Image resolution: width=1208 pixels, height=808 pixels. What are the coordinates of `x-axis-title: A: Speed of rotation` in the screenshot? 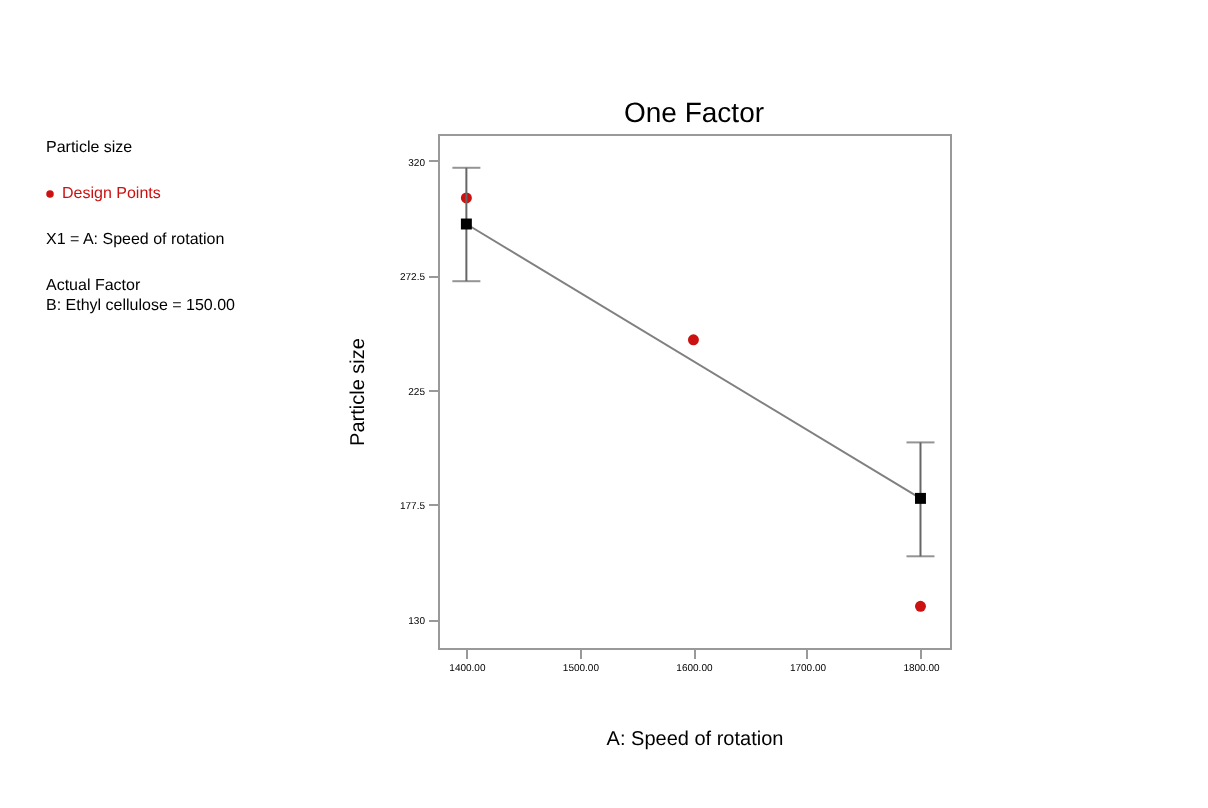 It's located at (695, 740).